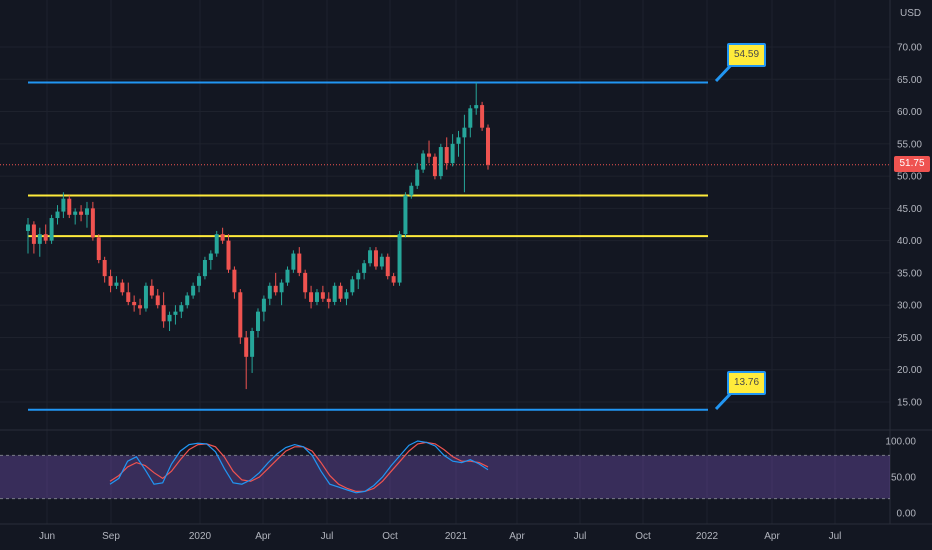 Image resolution: width=932 pixels, height=550 pixels. I want to click on y-tick-label: 15.00, so click(909, 402).